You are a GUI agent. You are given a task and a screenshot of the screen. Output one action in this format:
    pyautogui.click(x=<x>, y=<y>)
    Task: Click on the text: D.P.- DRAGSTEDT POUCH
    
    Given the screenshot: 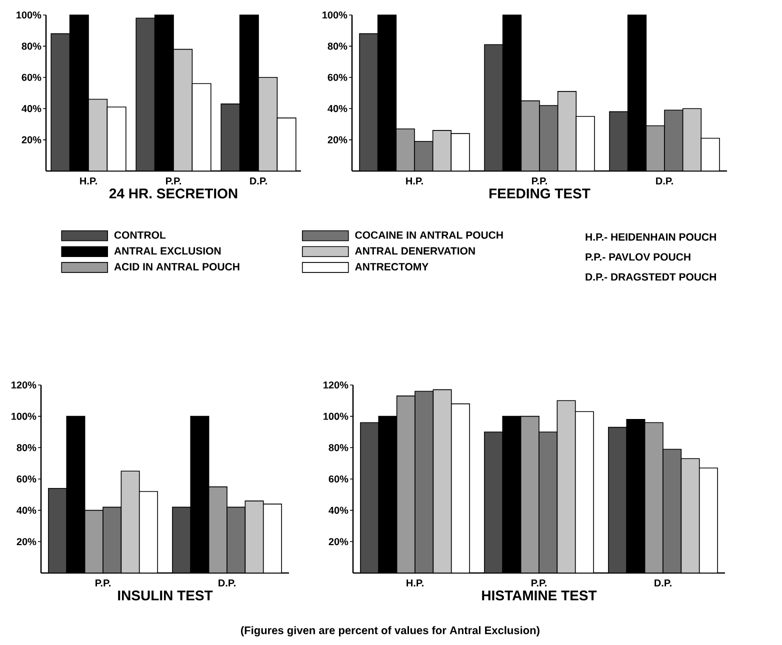 What is the action you would take?
    pyautogui.click(x=651, y=277)
    